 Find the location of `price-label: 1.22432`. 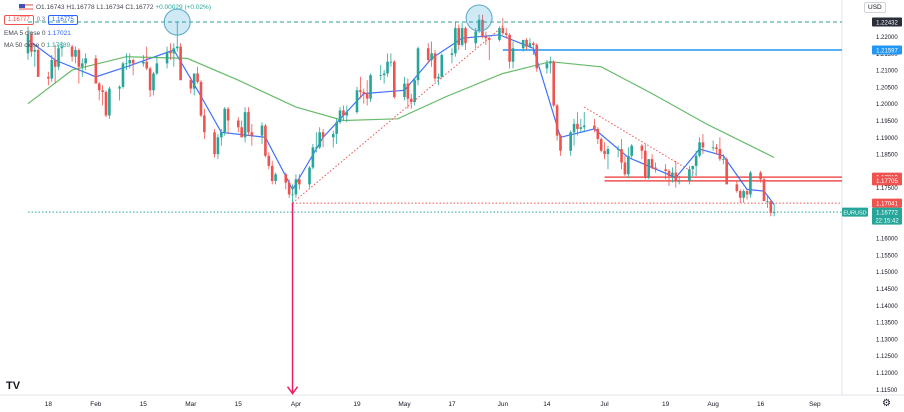

price-label: 1.22432 is located at coordinates (887, 22).